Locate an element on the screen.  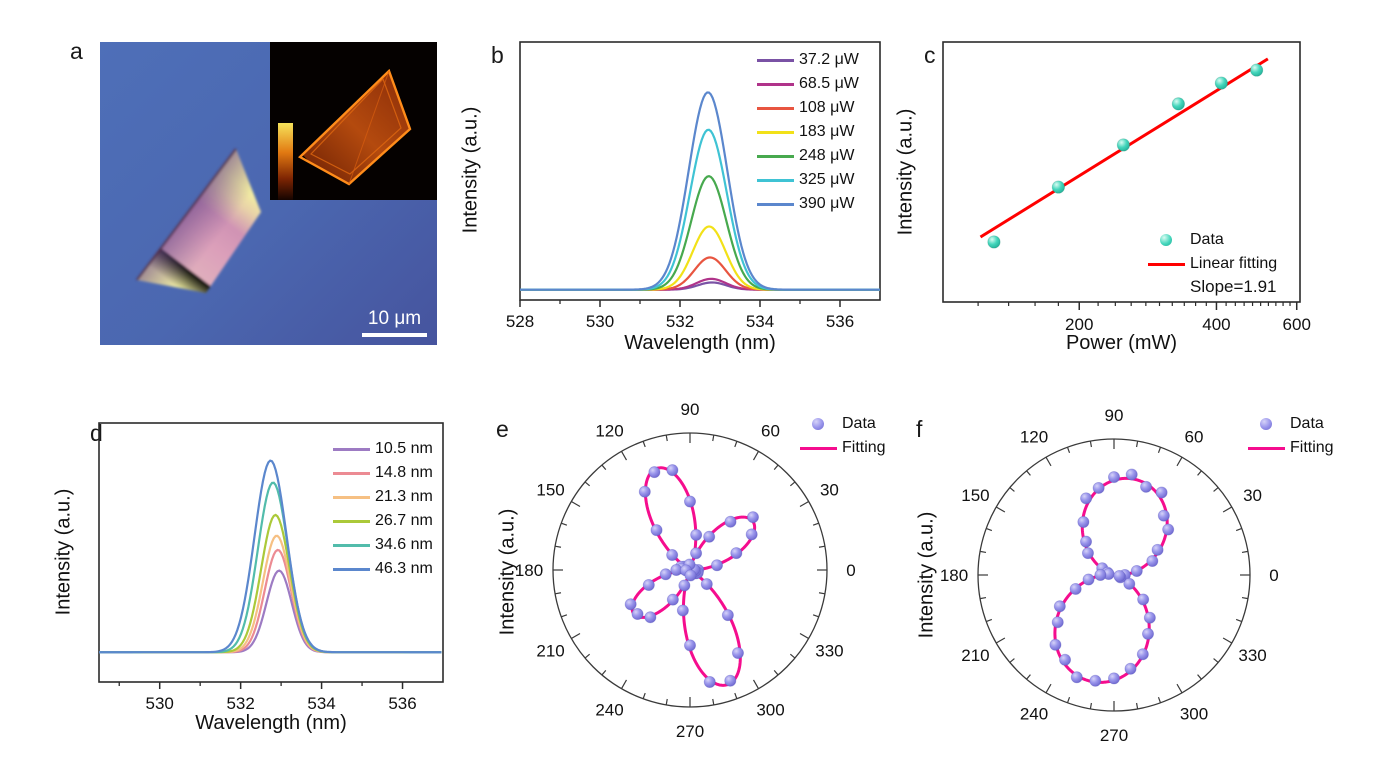
f-legend: Data Fitting is located at coordinates (1291, 436).